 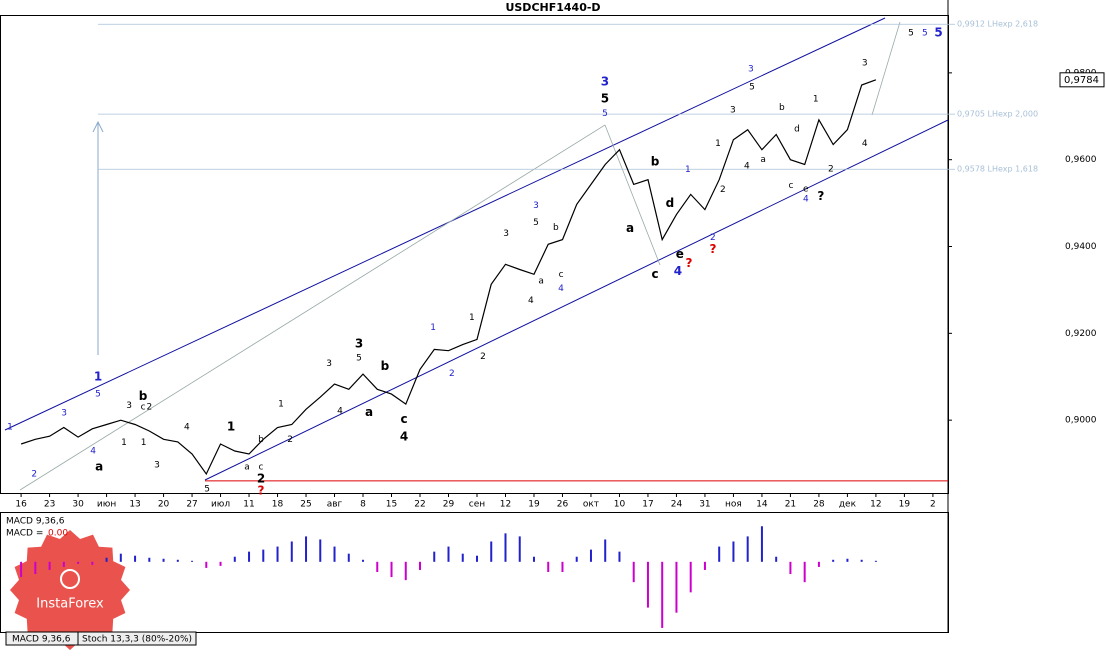 What do you see at coordinates (505, 505) in the screenshot?
I see `x-tick-label: 12` at bounding box center [505, 505].